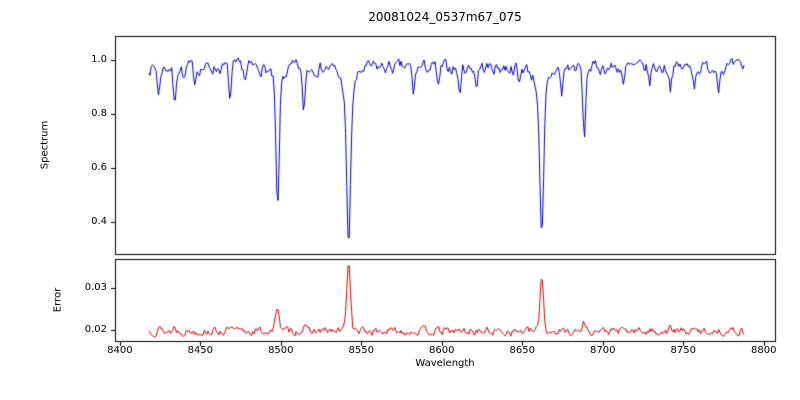 This screenshot has width=800, height=400. What do you see at coordinates (361, 350) in the screenshot?
I see `x-tick-label: 8550` at bounding box center [361, 350].